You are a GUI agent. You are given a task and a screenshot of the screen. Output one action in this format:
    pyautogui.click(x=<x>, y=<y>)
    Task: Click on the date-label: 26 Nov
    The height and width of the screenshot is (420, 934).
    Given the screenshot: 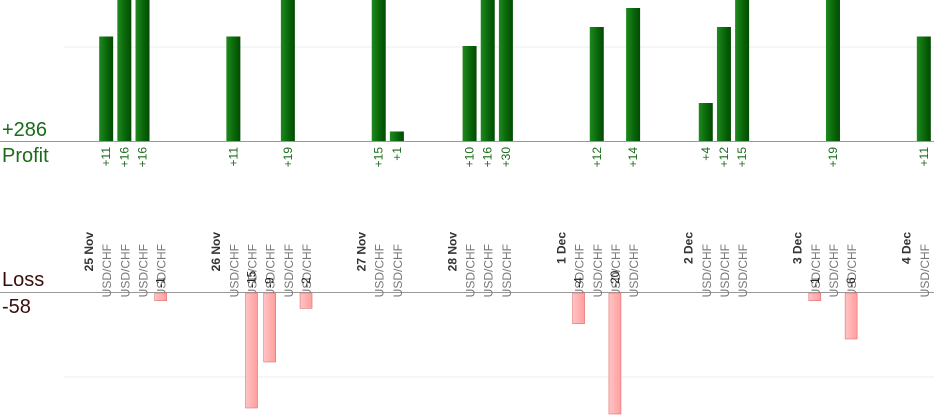 What is the action you would take?
    pyautogui.click(x=216, y=252)
    